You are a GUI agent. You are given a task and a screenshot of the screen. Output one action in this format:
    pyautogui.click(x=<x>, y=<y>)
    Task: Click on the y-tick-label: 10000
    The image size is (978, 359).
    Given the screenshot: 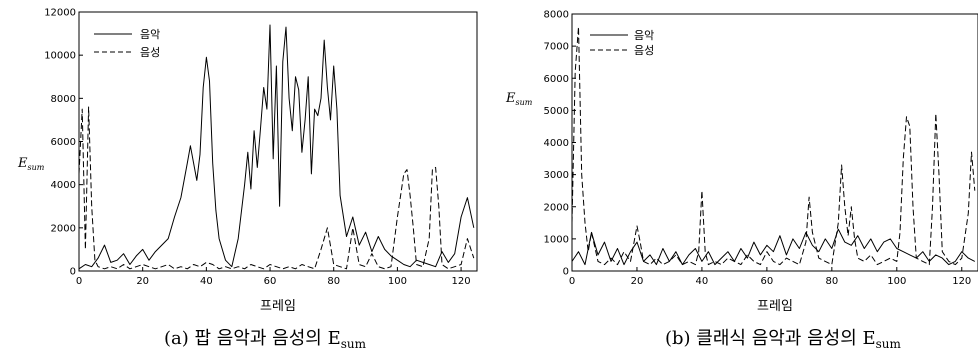 What is the action you would take?
    pyautogui.click(x=60, y=56)
    